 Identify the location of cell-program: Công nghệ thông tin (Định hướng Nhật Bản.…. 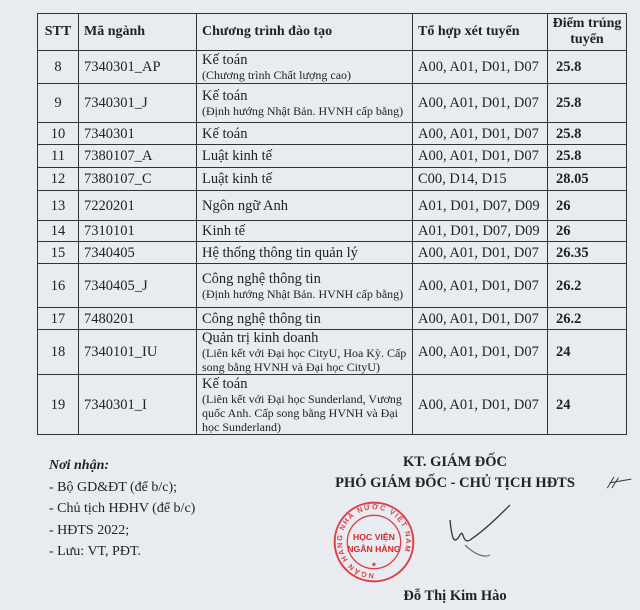
(304, 285).